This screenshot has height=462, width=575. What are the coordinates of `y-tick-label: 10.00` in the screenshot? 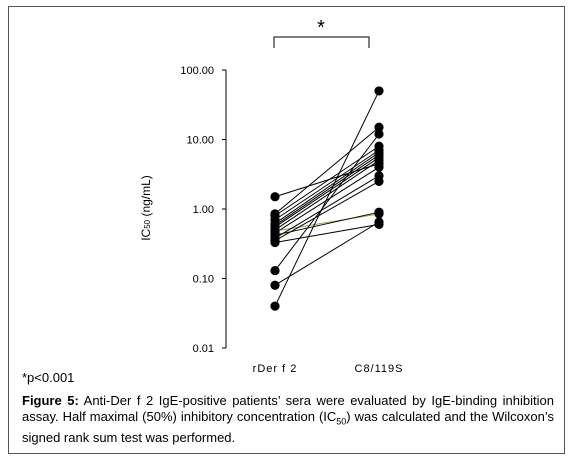 It's located at (200, 141).